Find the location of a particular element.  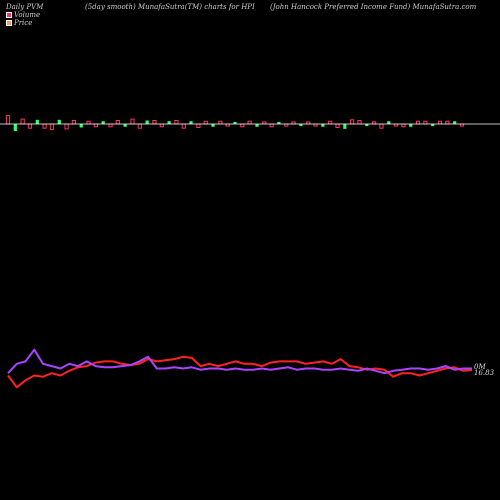

volume-bars is located at coordinates (235, 123).